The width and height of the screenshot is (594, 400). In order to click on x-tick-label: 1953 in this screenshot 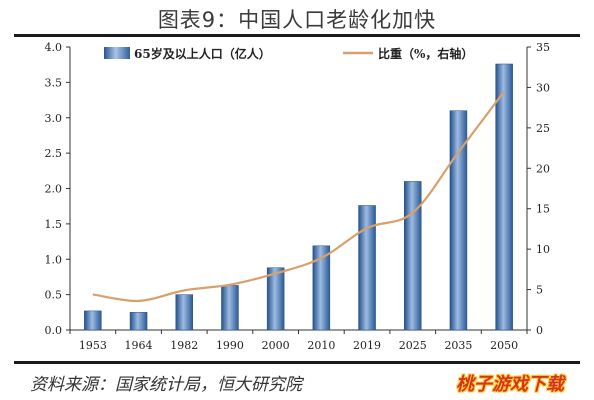, I will do `click(93, 345)`.